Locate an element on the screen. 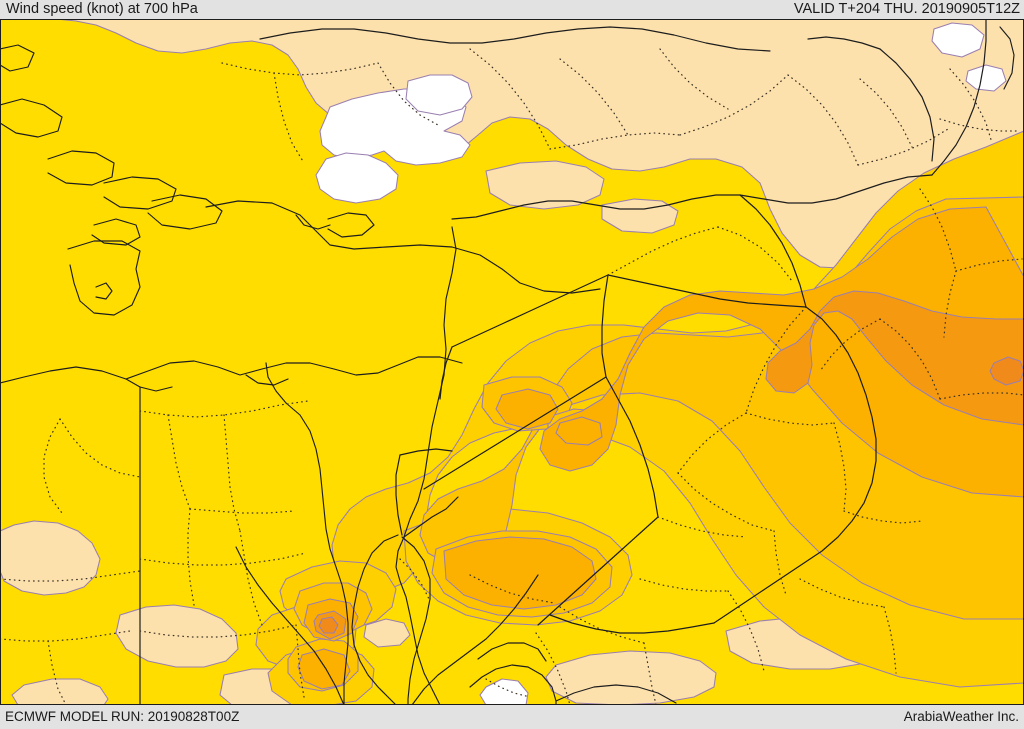  valid-time-label: VALID T+204 THU. 20190905T12Z is located at coordinates (906, 9).